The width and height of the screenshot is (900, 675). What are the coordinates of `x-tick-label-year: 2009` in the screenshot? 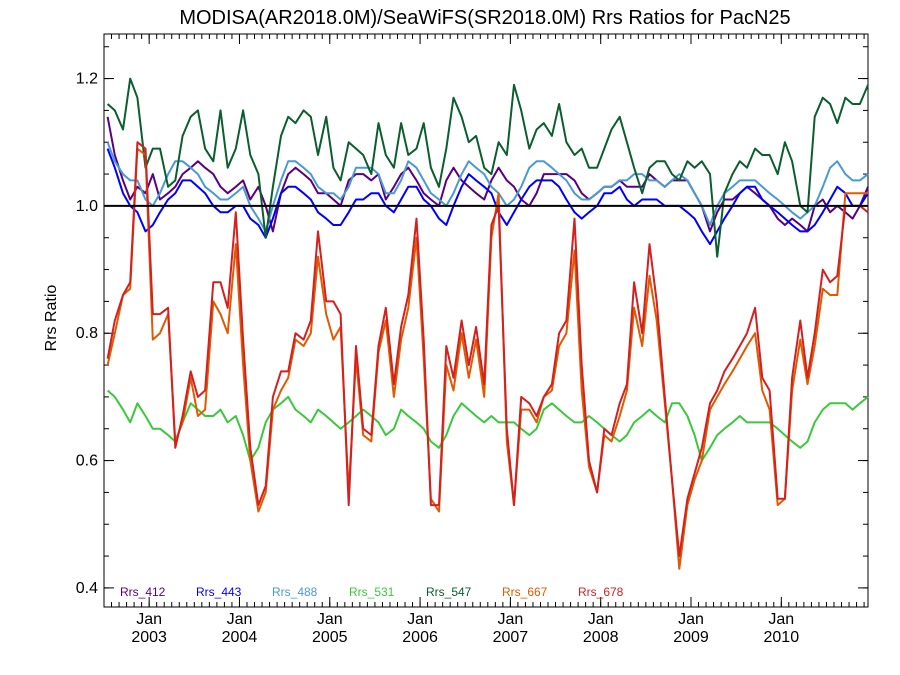 It's located at (691, 637).